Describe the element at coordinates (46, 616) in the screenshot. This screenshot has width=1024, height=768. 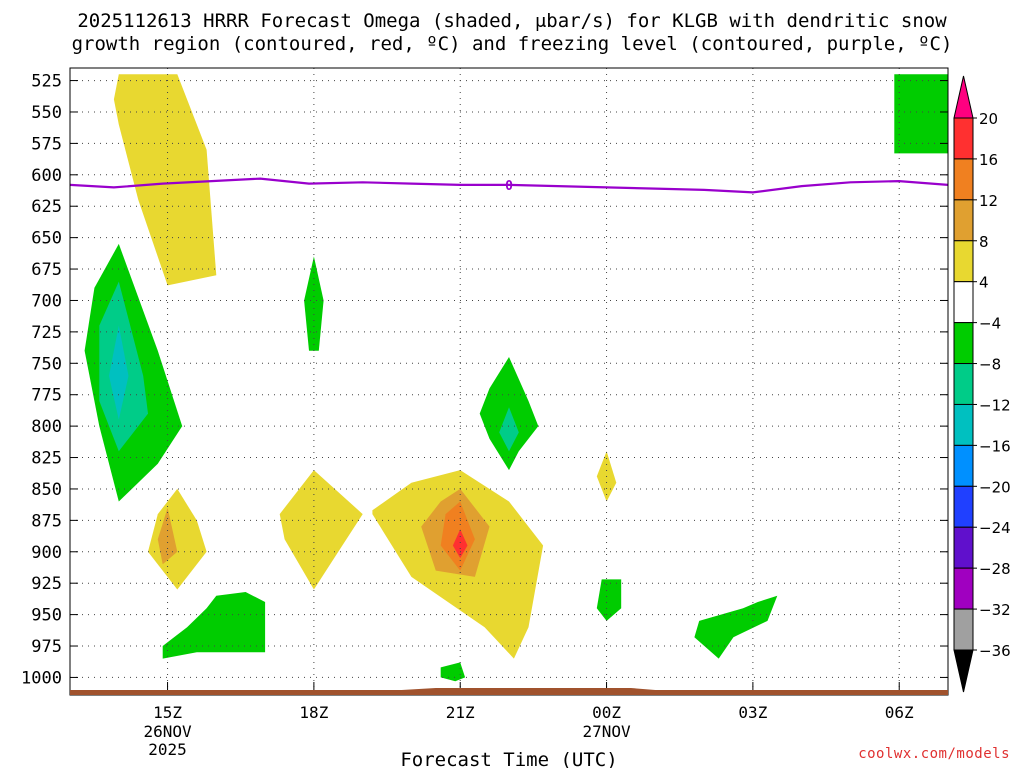
I see `y-tick-label-950: 950` at that location.